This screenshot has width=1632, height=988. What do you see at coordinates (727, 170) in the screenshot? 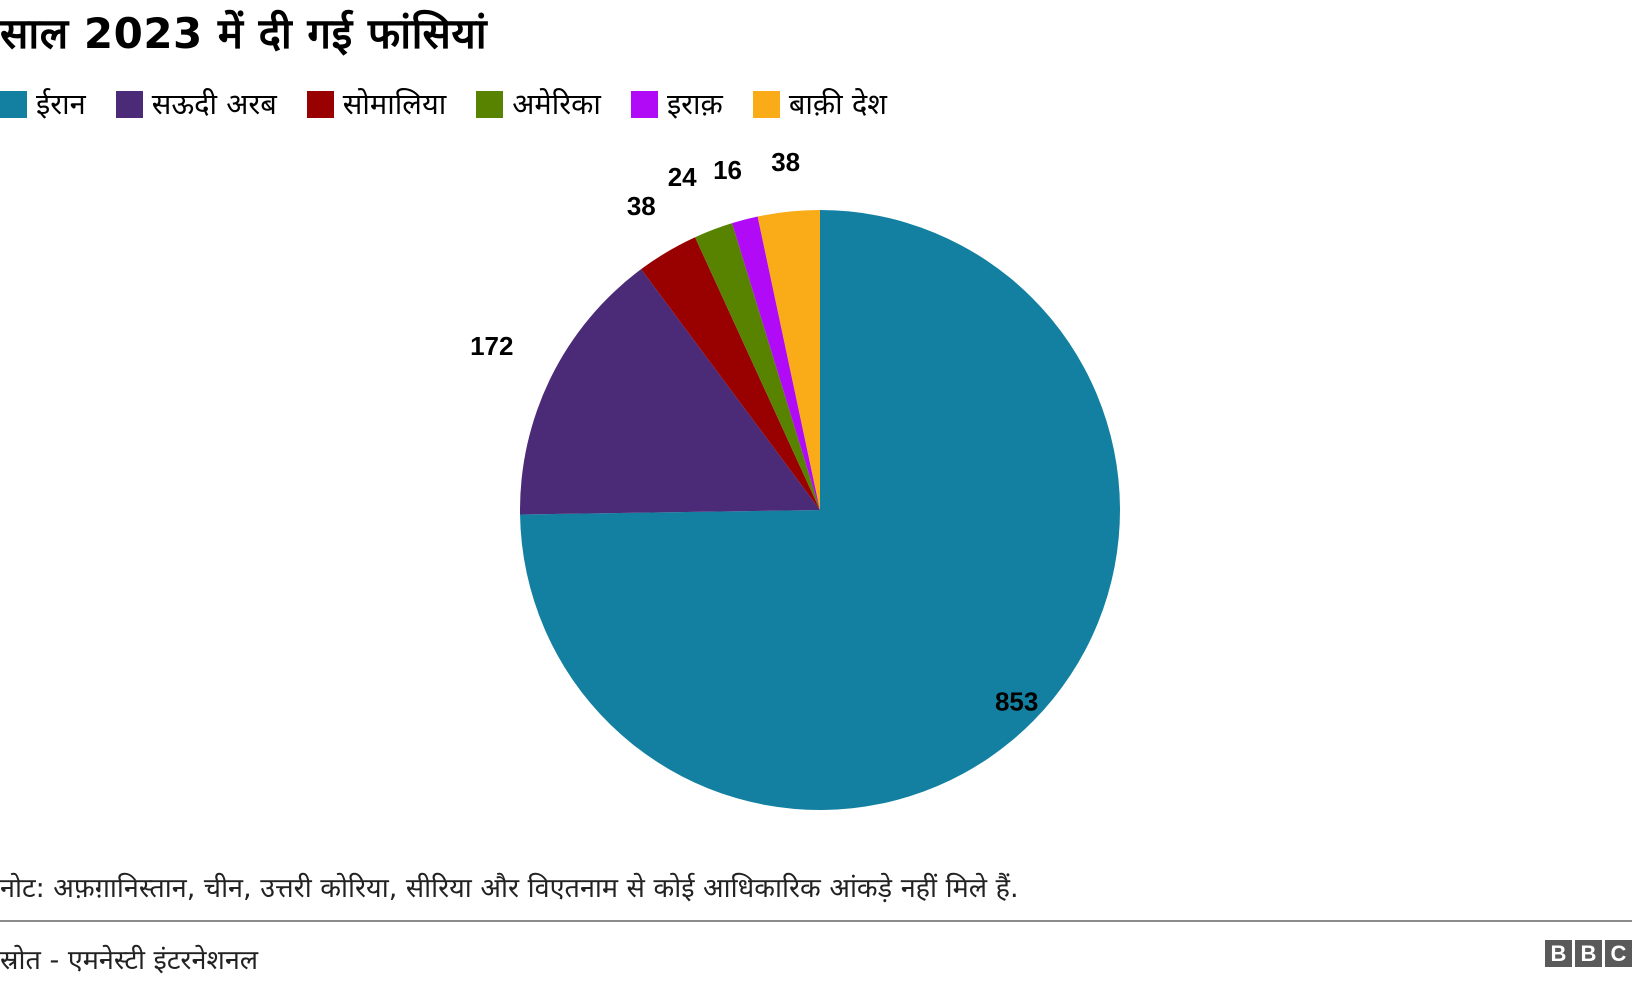
I see `slice-value-label: 16` at bounding box center [727, 170].